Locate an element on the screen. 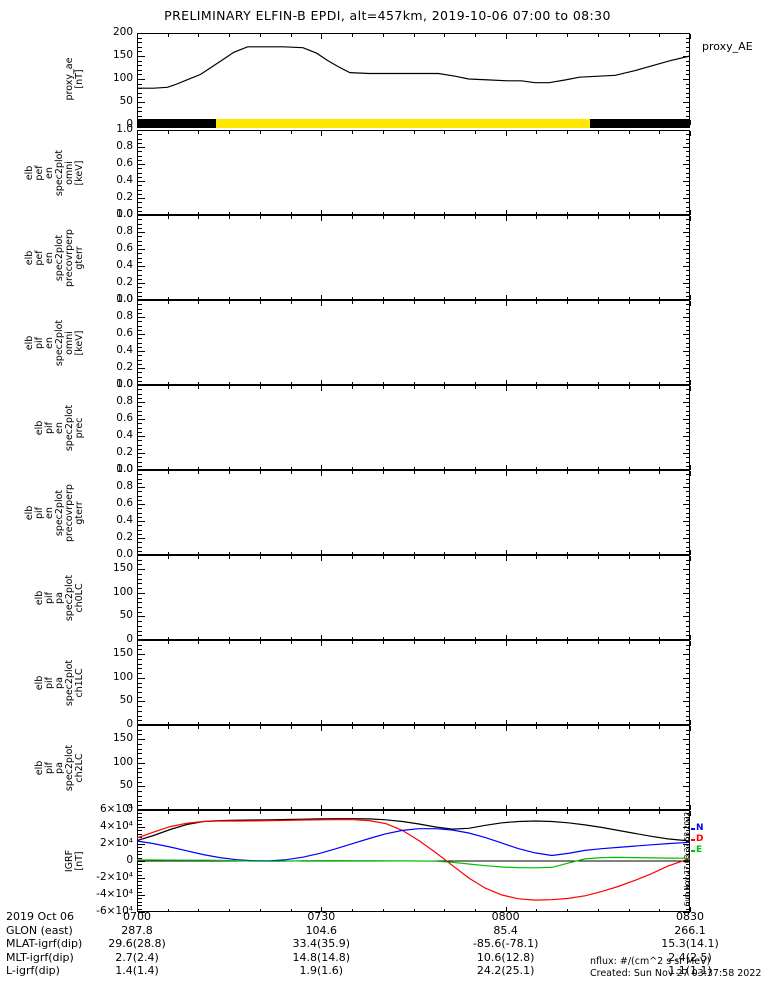 This screenshot has width=775, height=1000. y-tick-label: 1.0 is located at coordinates (124, 469).